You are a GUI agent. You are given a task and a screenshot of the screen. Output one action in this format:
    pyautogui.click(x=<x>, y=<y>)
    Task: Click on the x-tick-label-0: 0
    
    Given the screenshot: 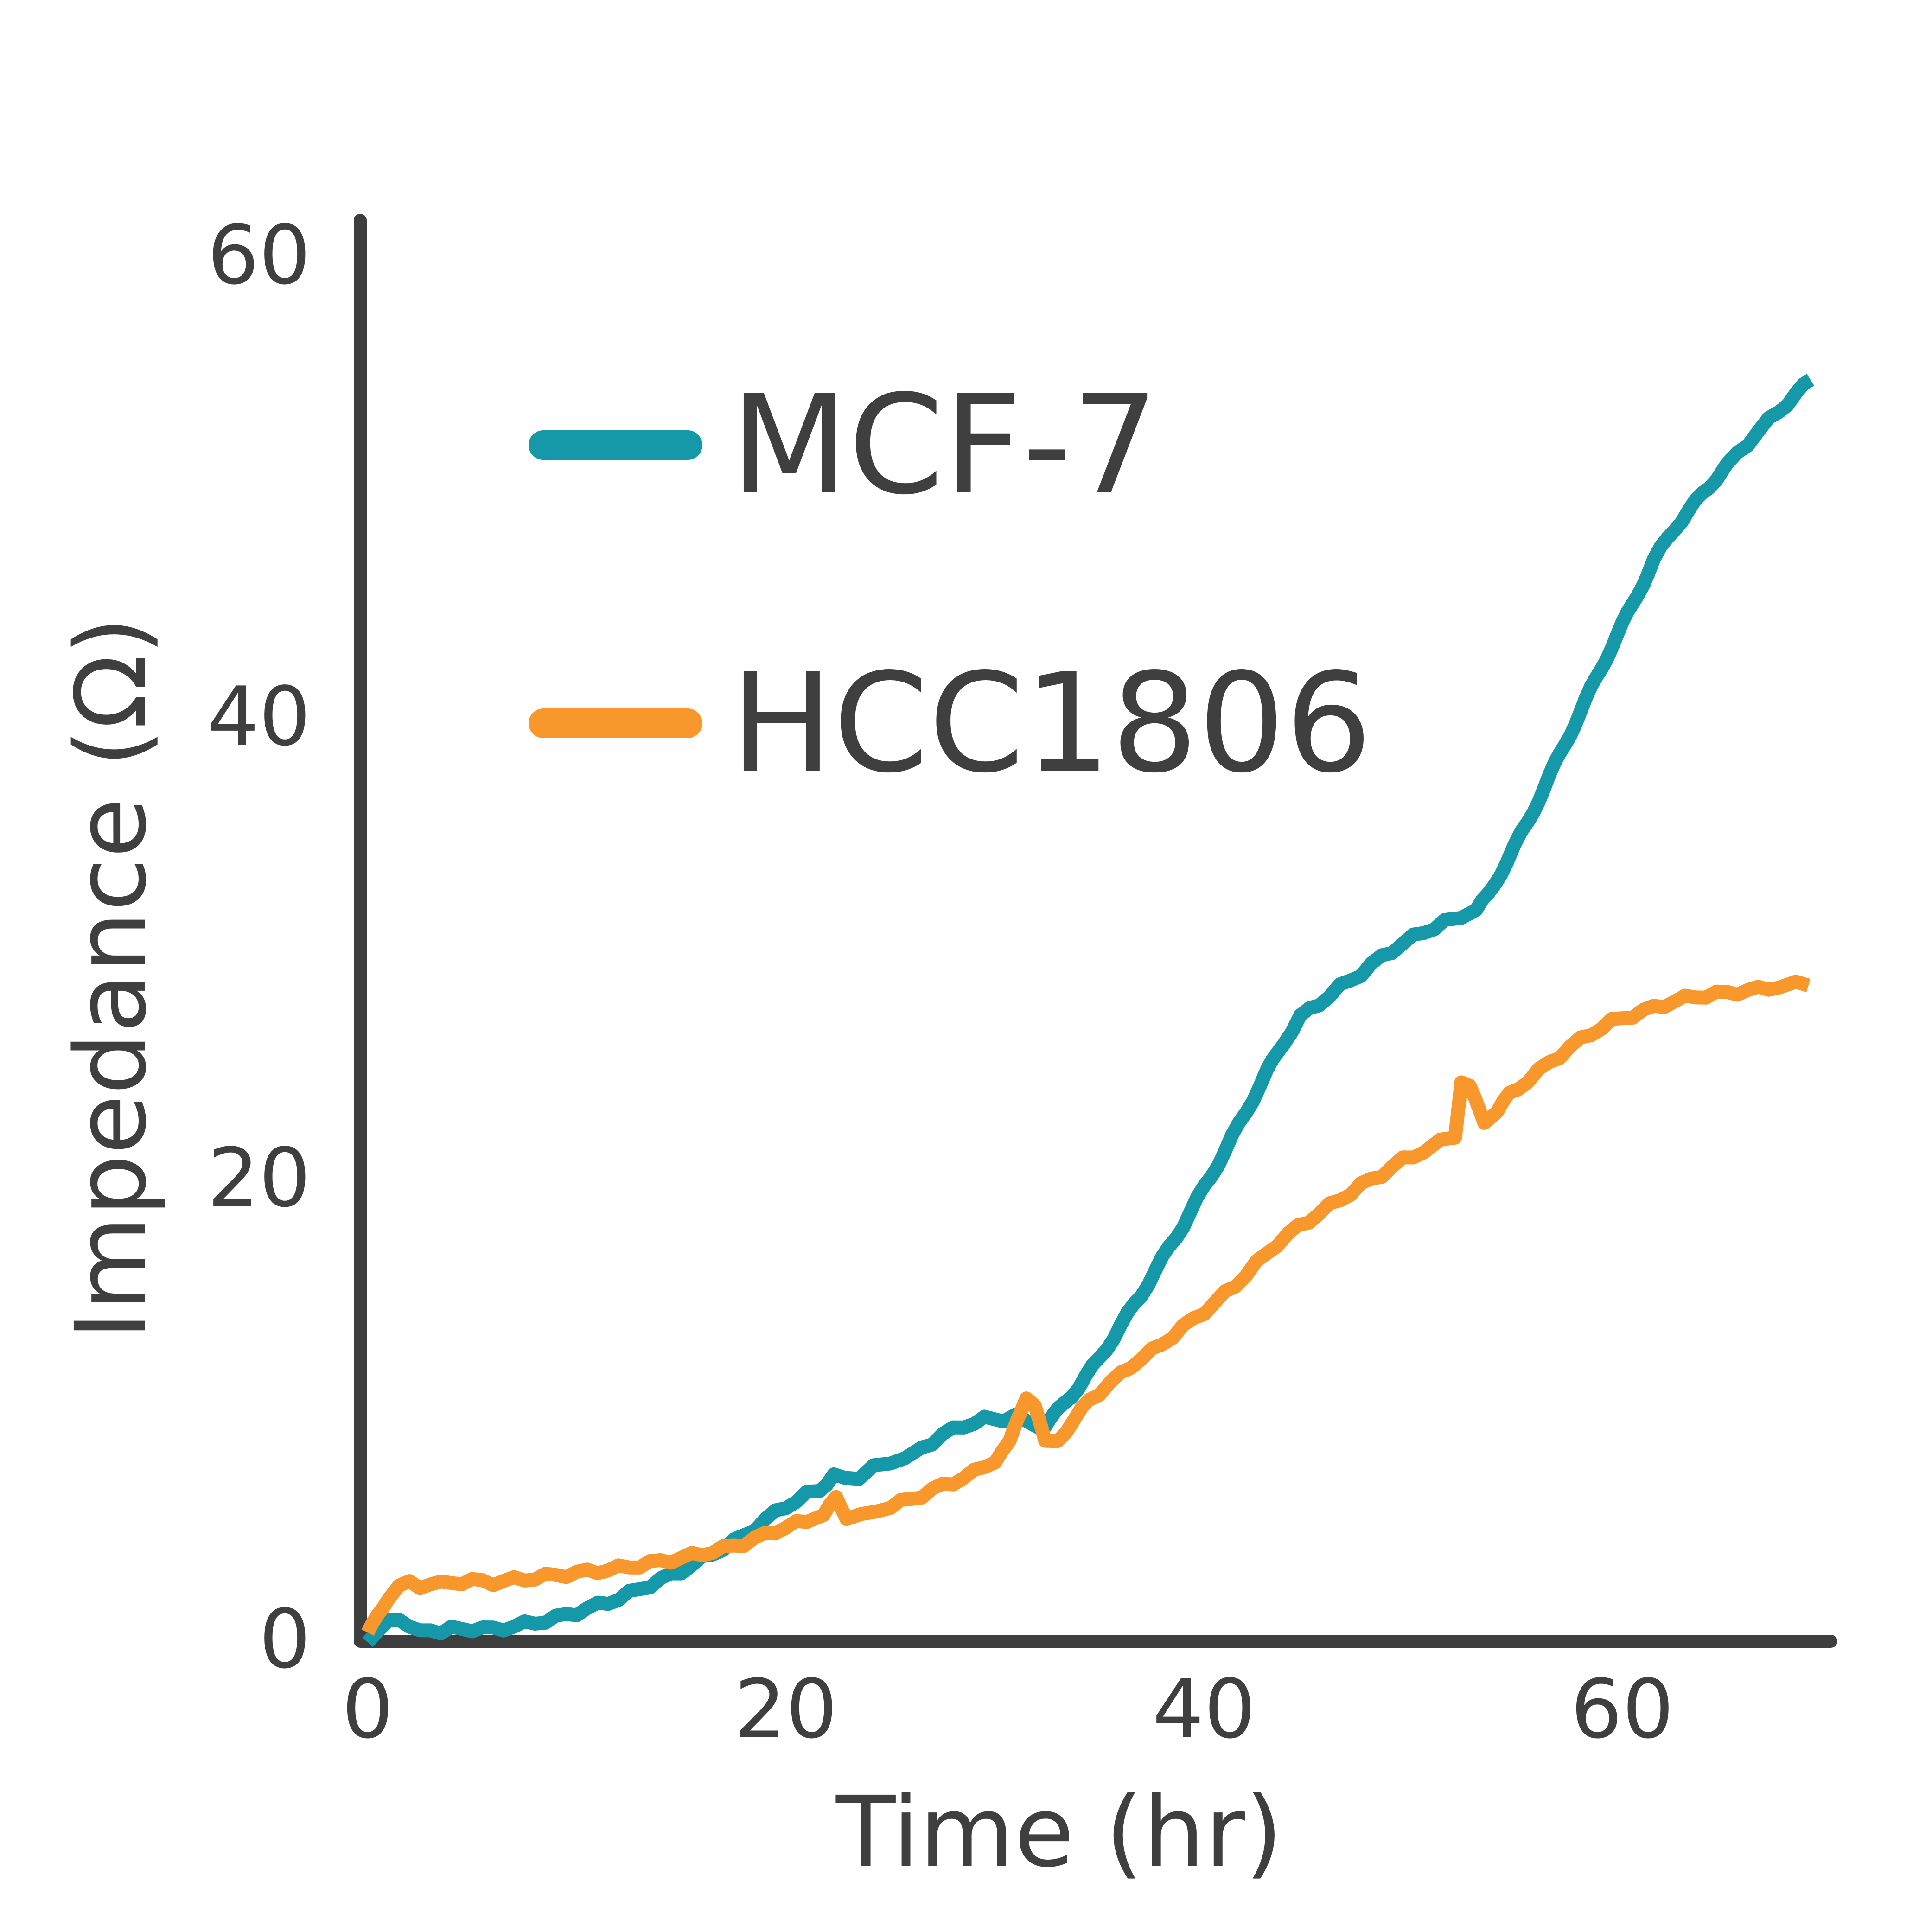 What is the action you would take?
    pyautogui.click(x=368, y=1710)
    